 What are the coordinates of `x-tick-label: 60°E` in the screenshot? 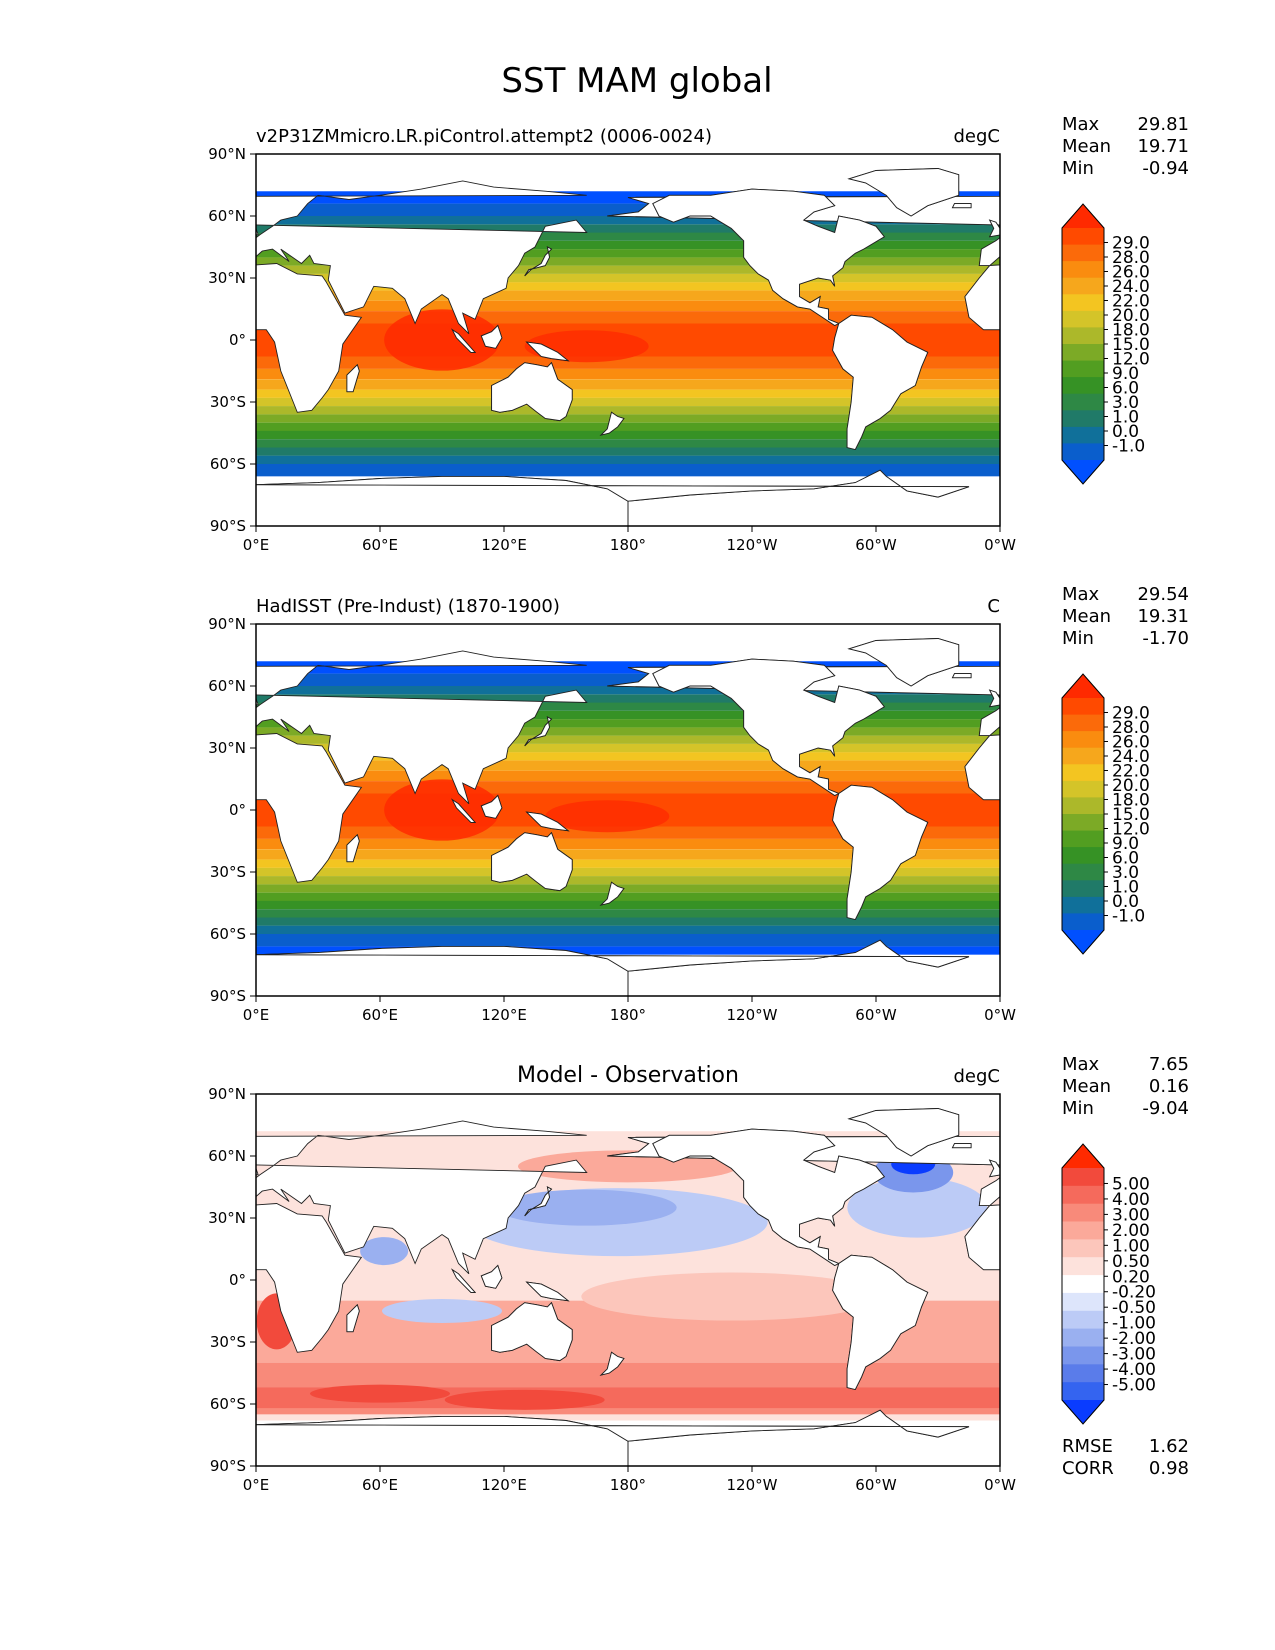 It's located at (380, 545).